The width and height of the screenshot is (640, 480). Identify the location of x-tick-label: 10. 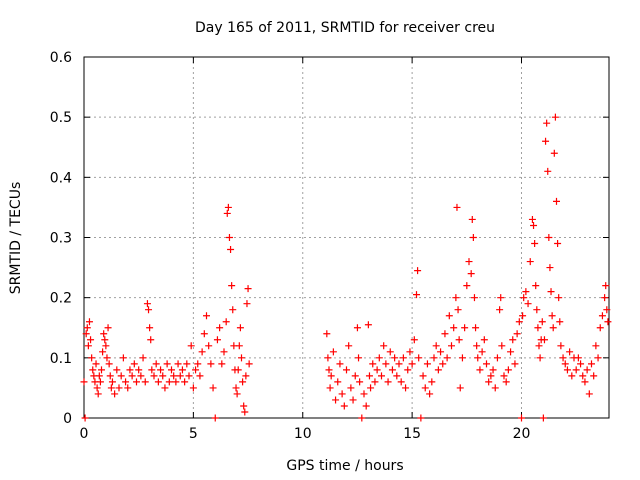
(303, 434).